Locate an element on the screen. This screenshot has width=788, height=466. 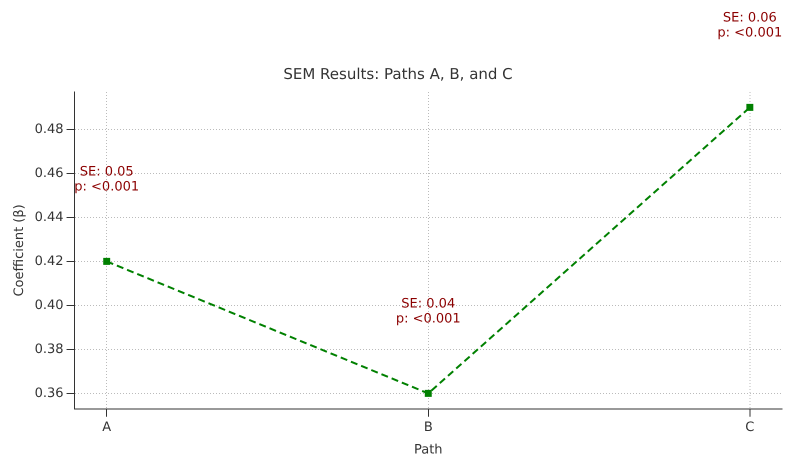
annotation: SE: 0.04 p: <0.001 is located at coordinates (428, 311).